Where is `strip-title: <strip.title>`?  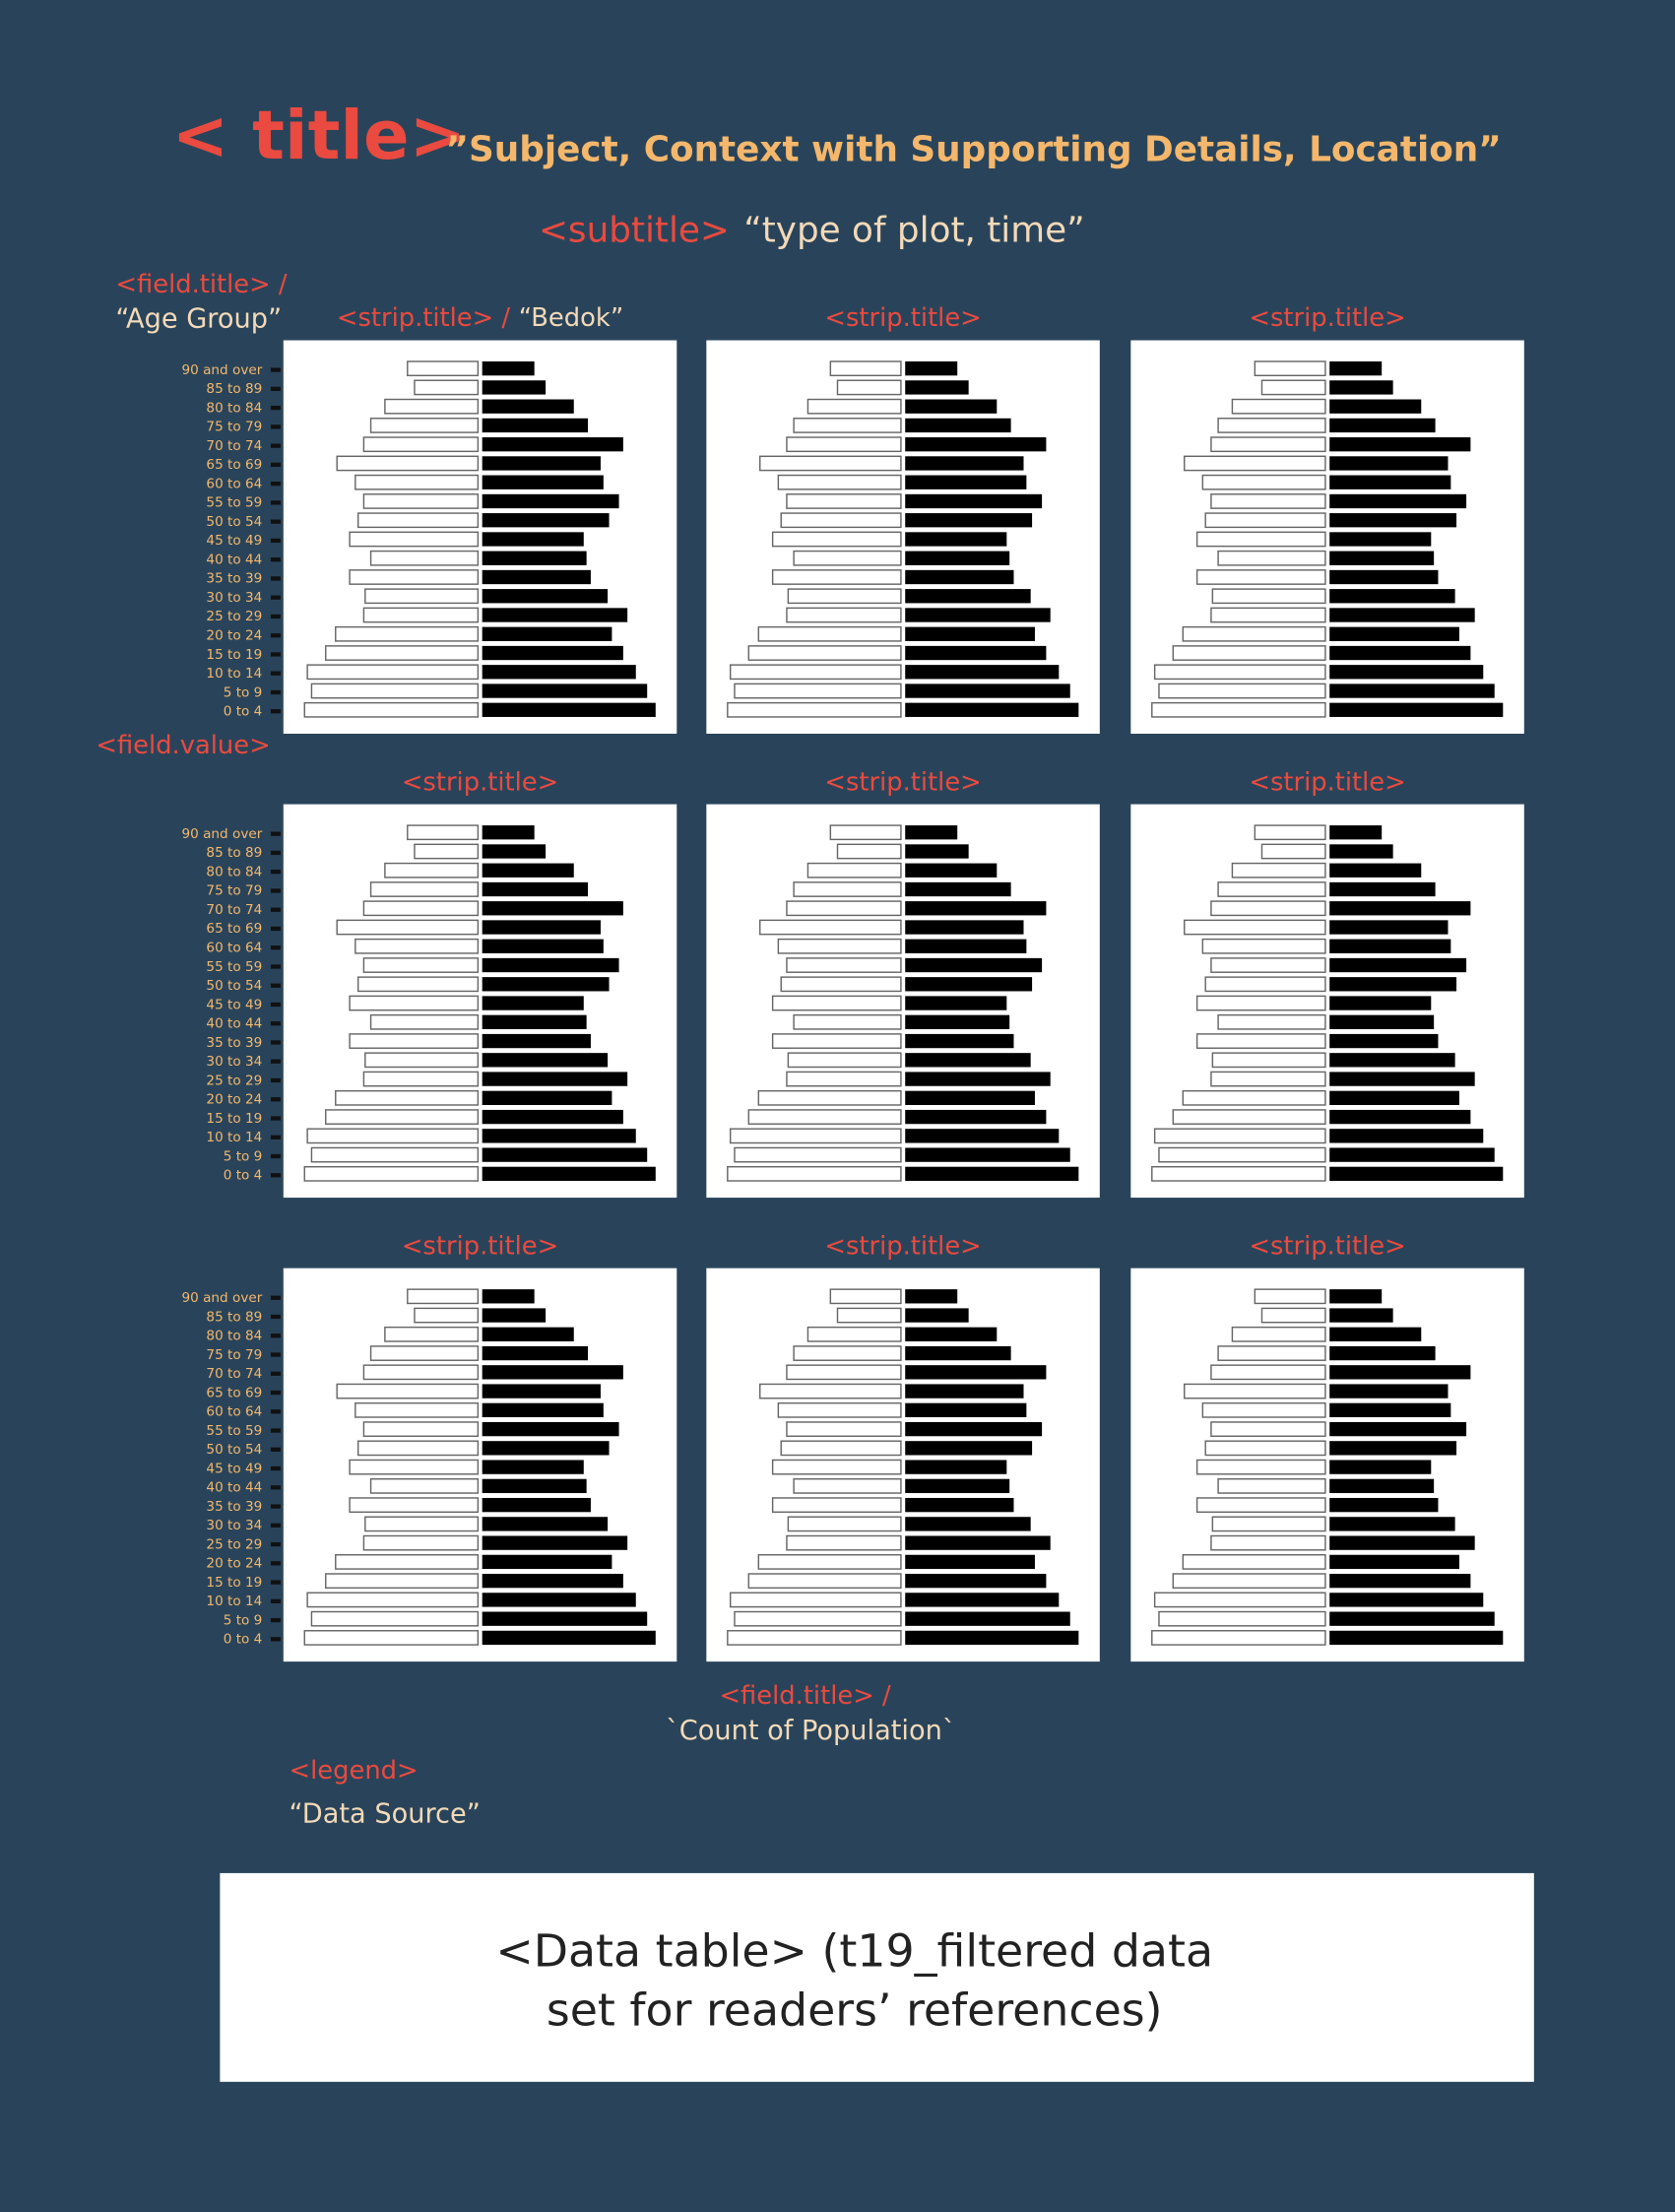 strip-title: <strip.title> is located at coordinates (1327, 1246).